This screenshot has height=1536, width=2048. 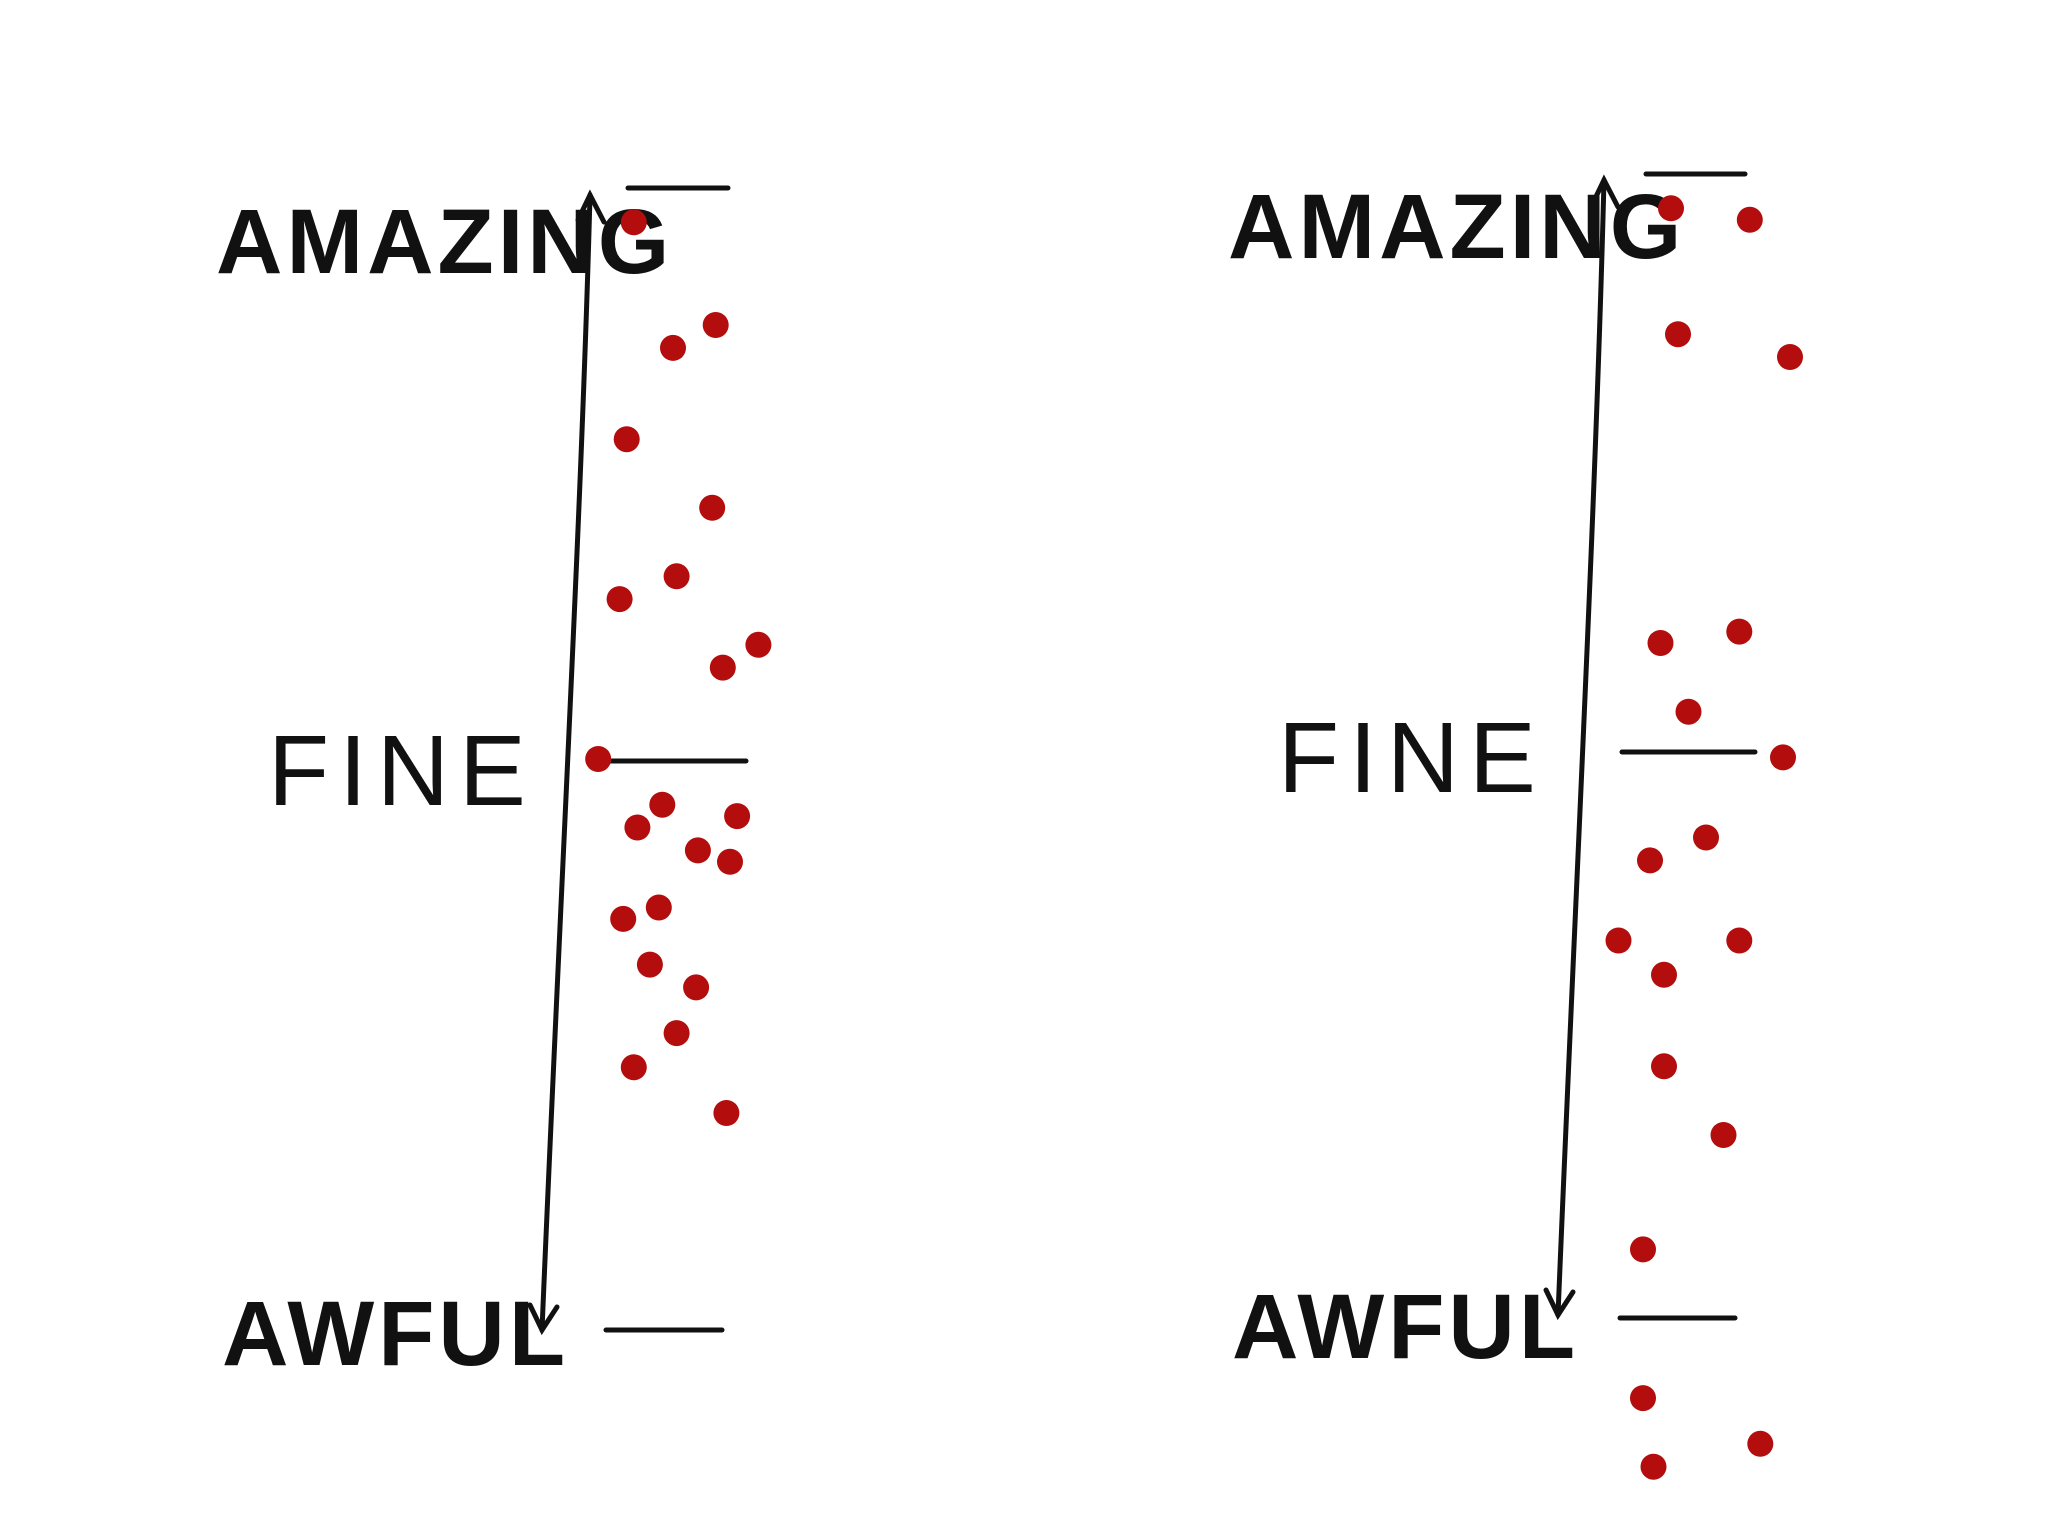 I want to click on right-axis-line, so click(x=1581, y=747).